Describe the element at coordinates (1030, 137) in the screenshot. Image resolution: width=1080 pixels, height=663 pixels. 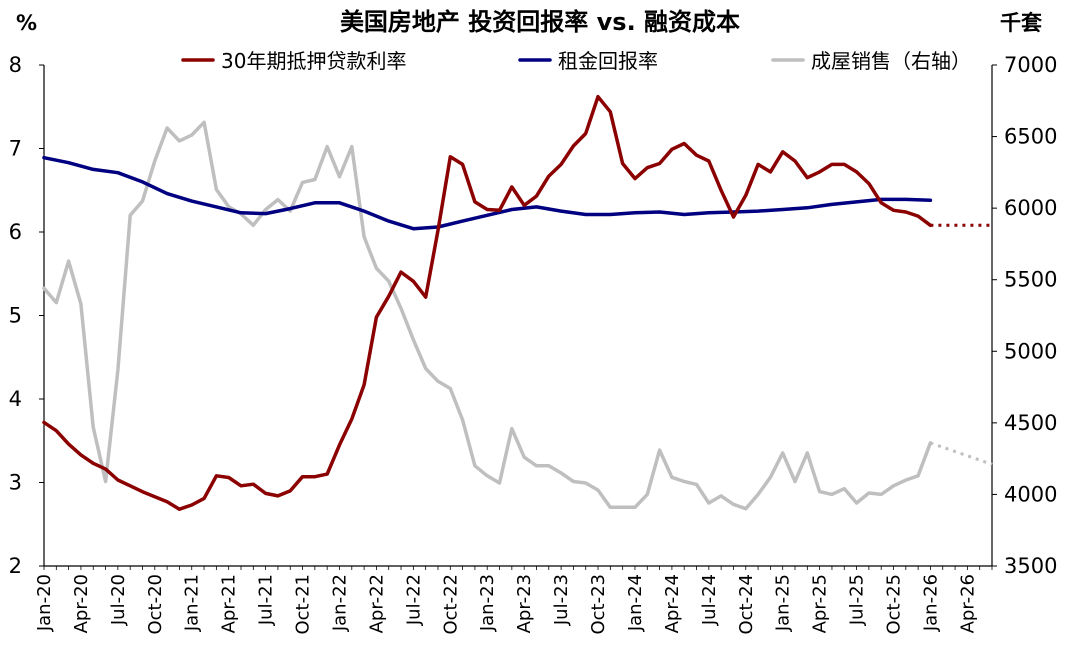
I see `right-tick-label: 6500` at that location.